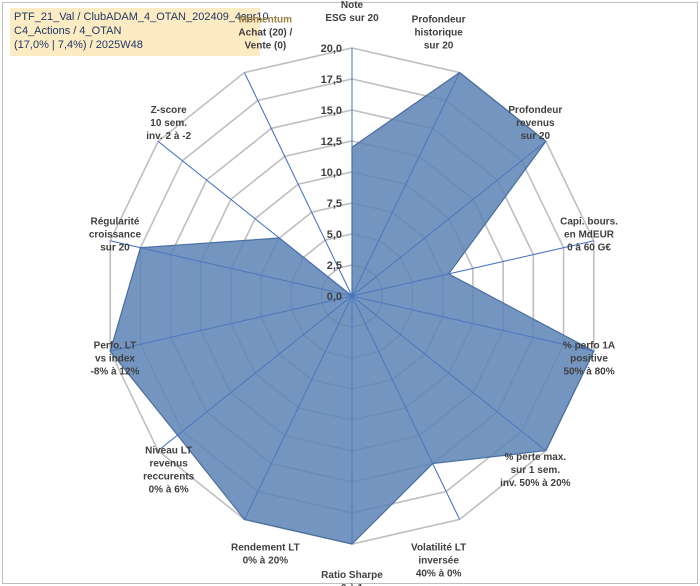  What do you see at coordinates (115, 235) in the screenshot?
I see `axis-label: Régularité croissance sur 20` at bounding box center [115, 235].